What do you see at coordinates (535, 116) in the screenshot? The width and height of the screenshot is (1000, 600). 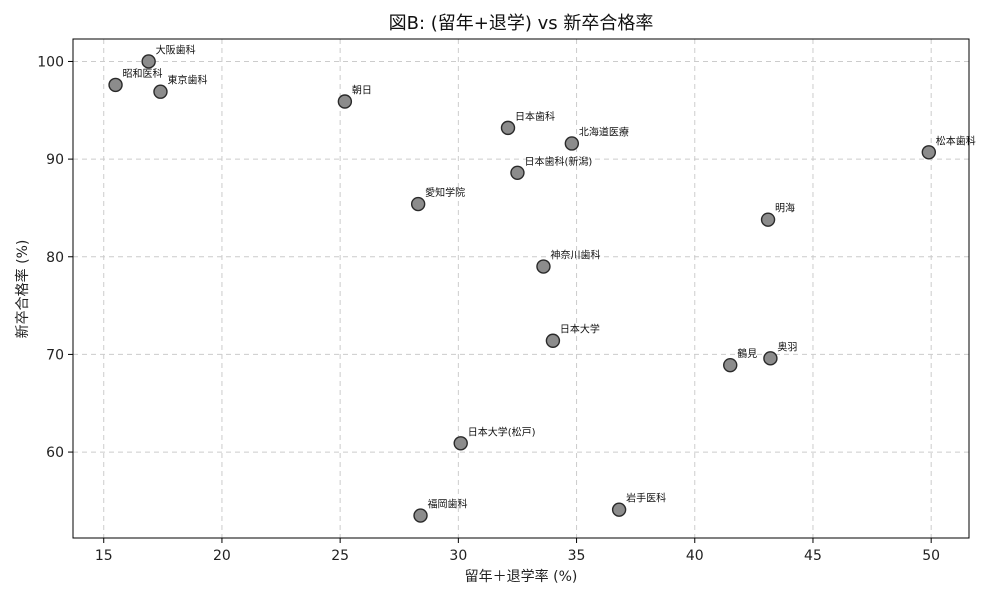 I see `data-point-label: 日本歯科` at bounding box center [535, 116].